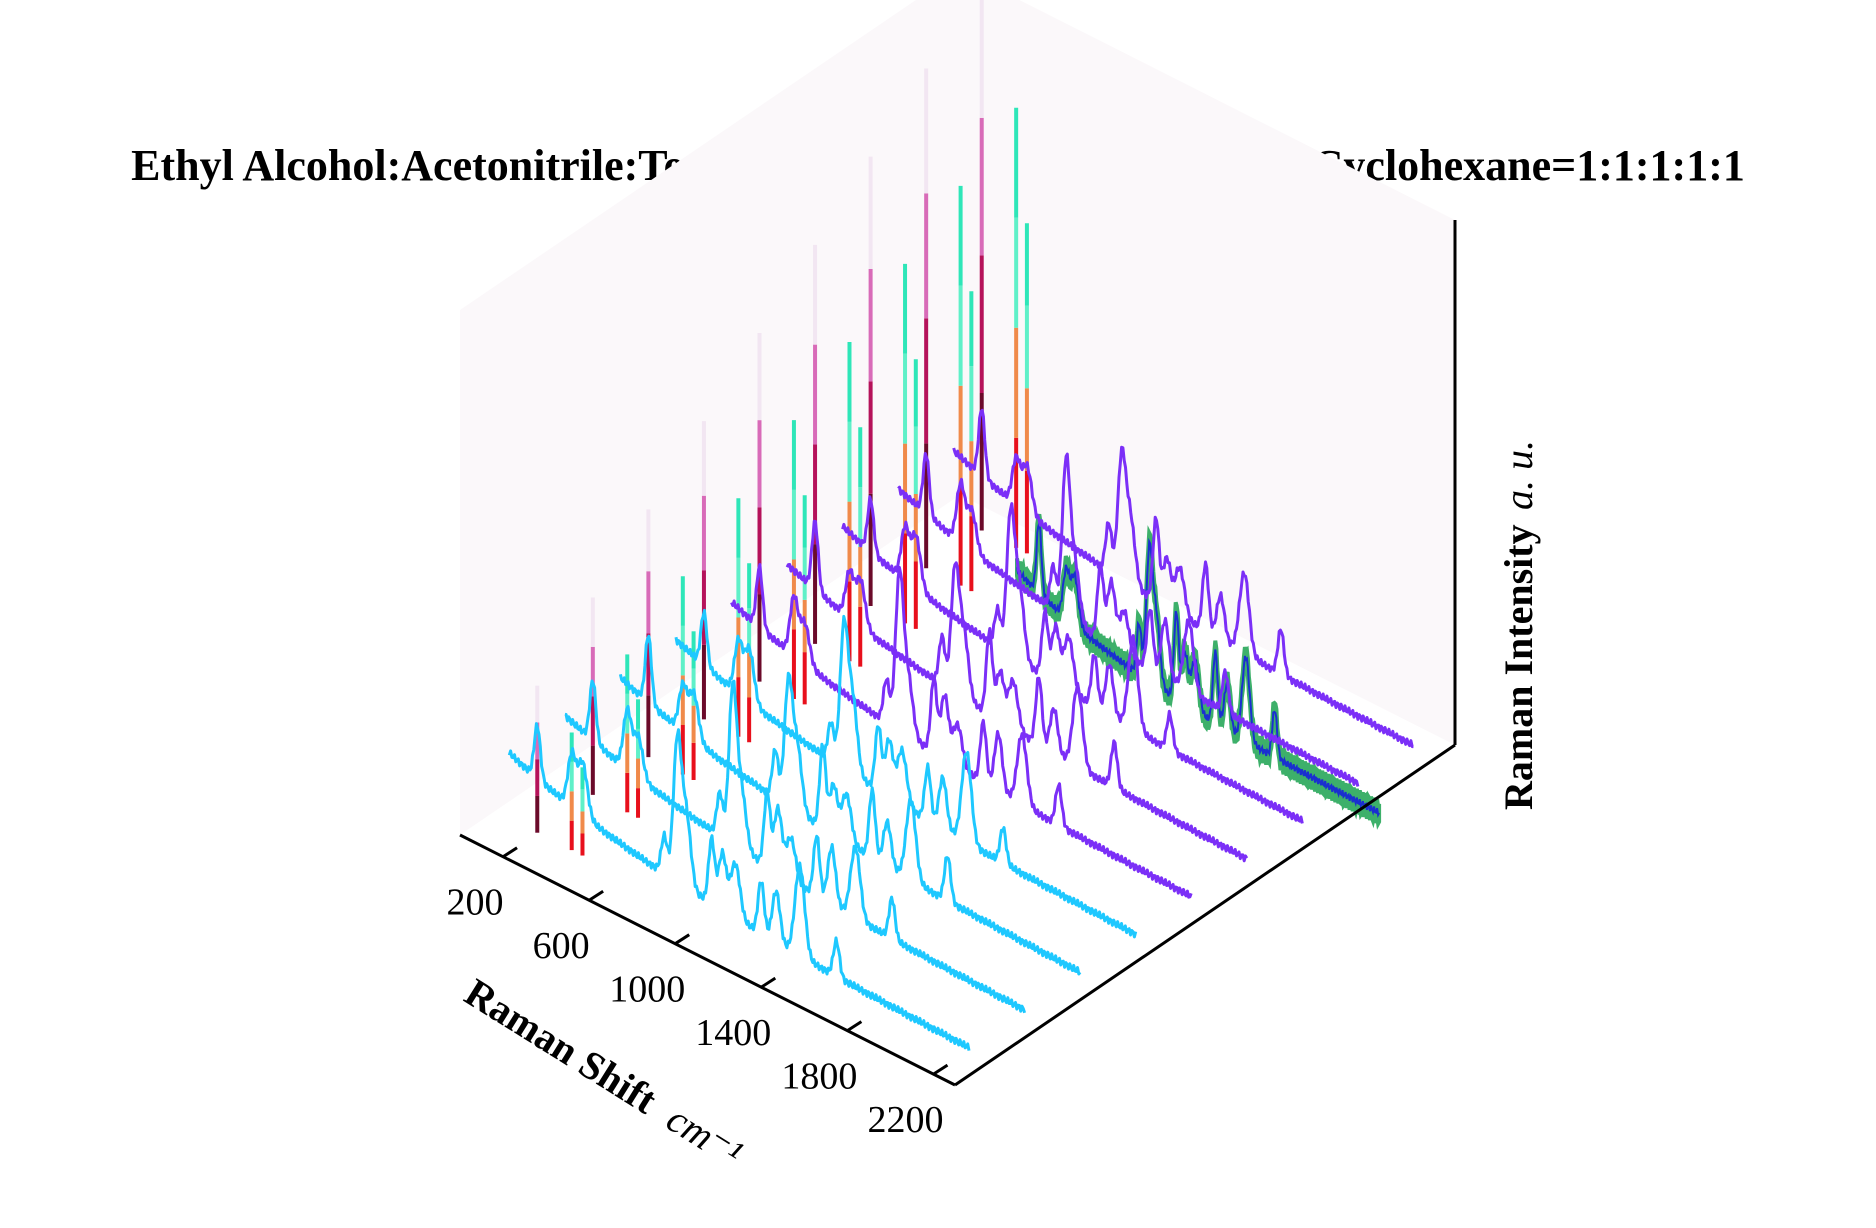 Image resolution: width=1876 pixels, height=1228 pixels. I want to click on z-axis-unit: a. u., so click(1518, 475).